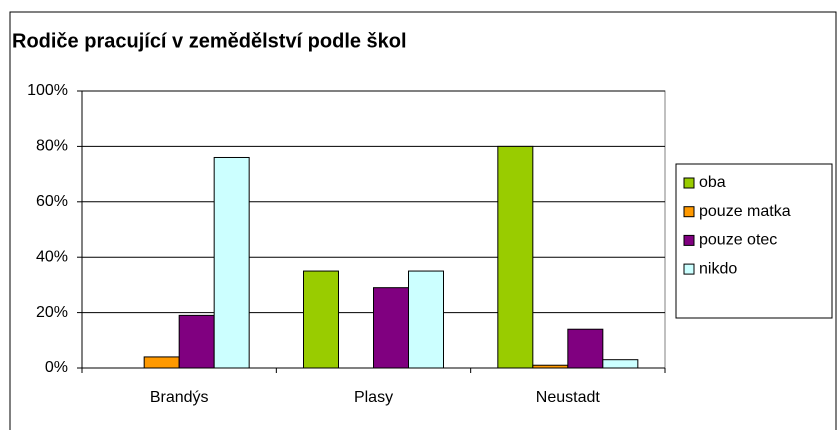 Image resolution: width=840 pixels, height=430 pixels. I want to click on y-tick-label: 100%, so click(47, 90).